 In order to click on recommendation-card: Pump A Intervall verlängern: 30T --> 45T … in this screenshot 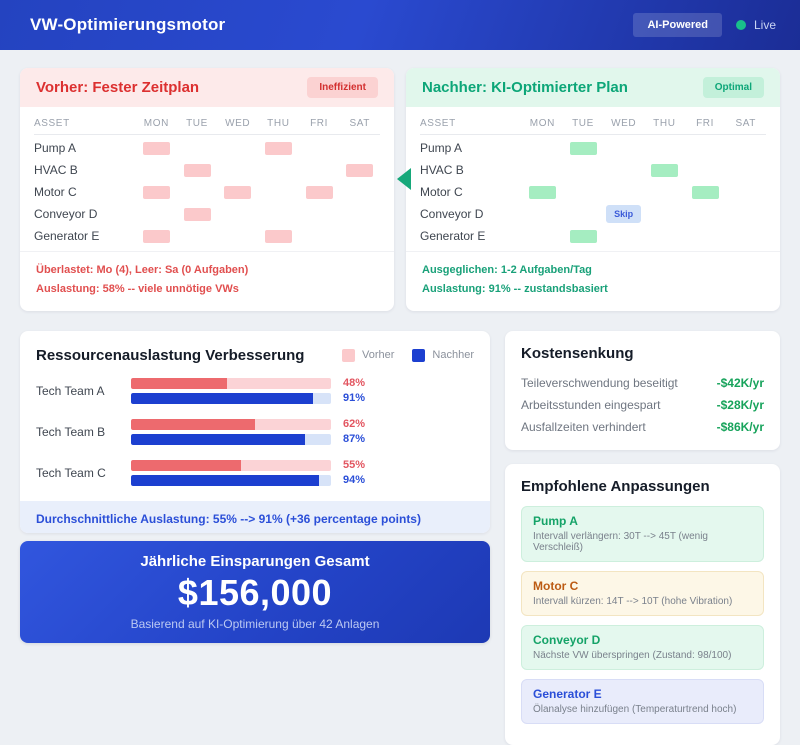, I will do `click(642, 533)`.